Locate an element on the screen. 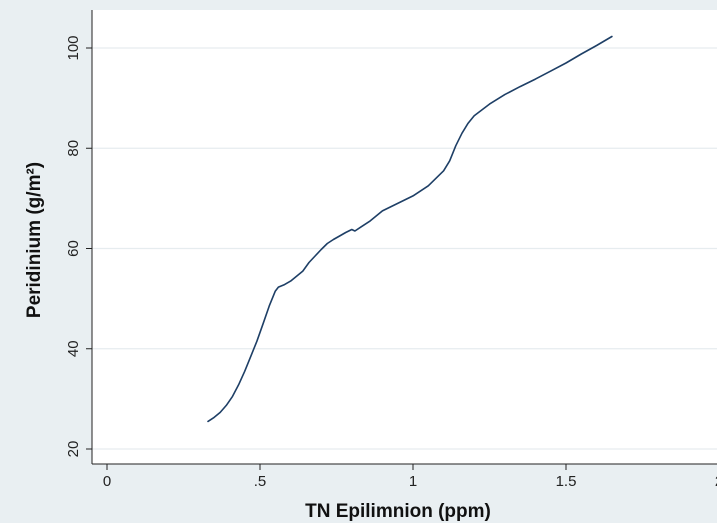 This screenshot has width=717, height=523. x-tick-label: 1 is located at coordinates (413, 481).